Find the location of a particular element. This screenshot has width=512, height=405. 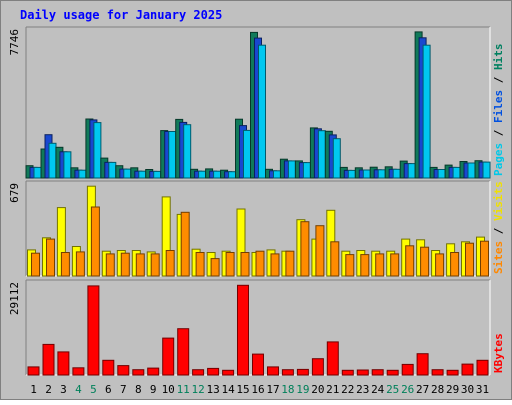

day-label-3: 3 is located at coordinates (63, 389).